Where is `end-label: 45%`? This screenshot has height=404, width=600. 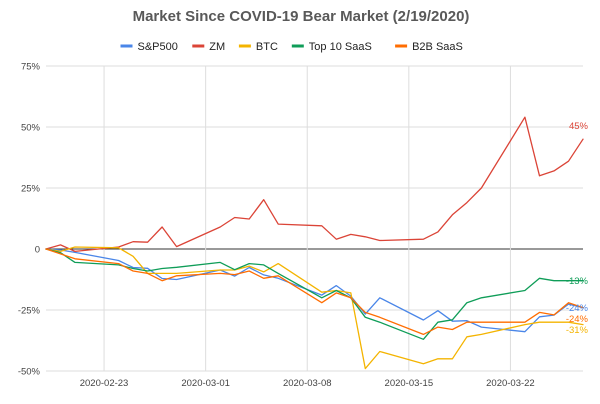 end-label: 45% is located at coordinates (579, 126).